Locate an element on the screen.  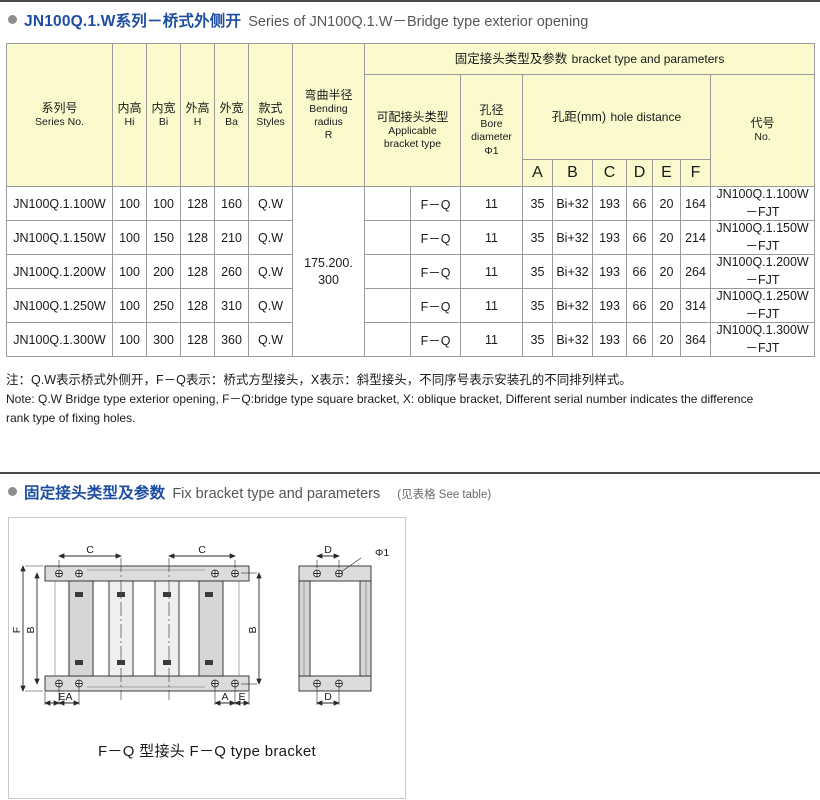
col-styles: 款式 Styles is located at coordinates (270, 115).